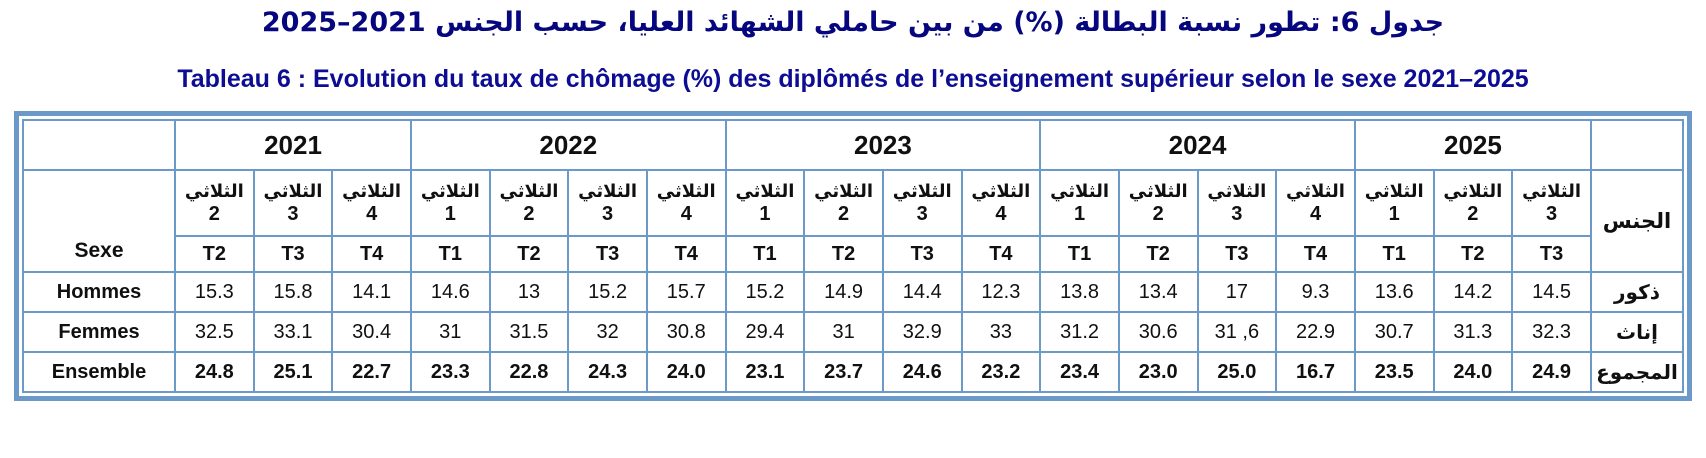  I want to click on value-cell: 15.8, so click(293, 292).